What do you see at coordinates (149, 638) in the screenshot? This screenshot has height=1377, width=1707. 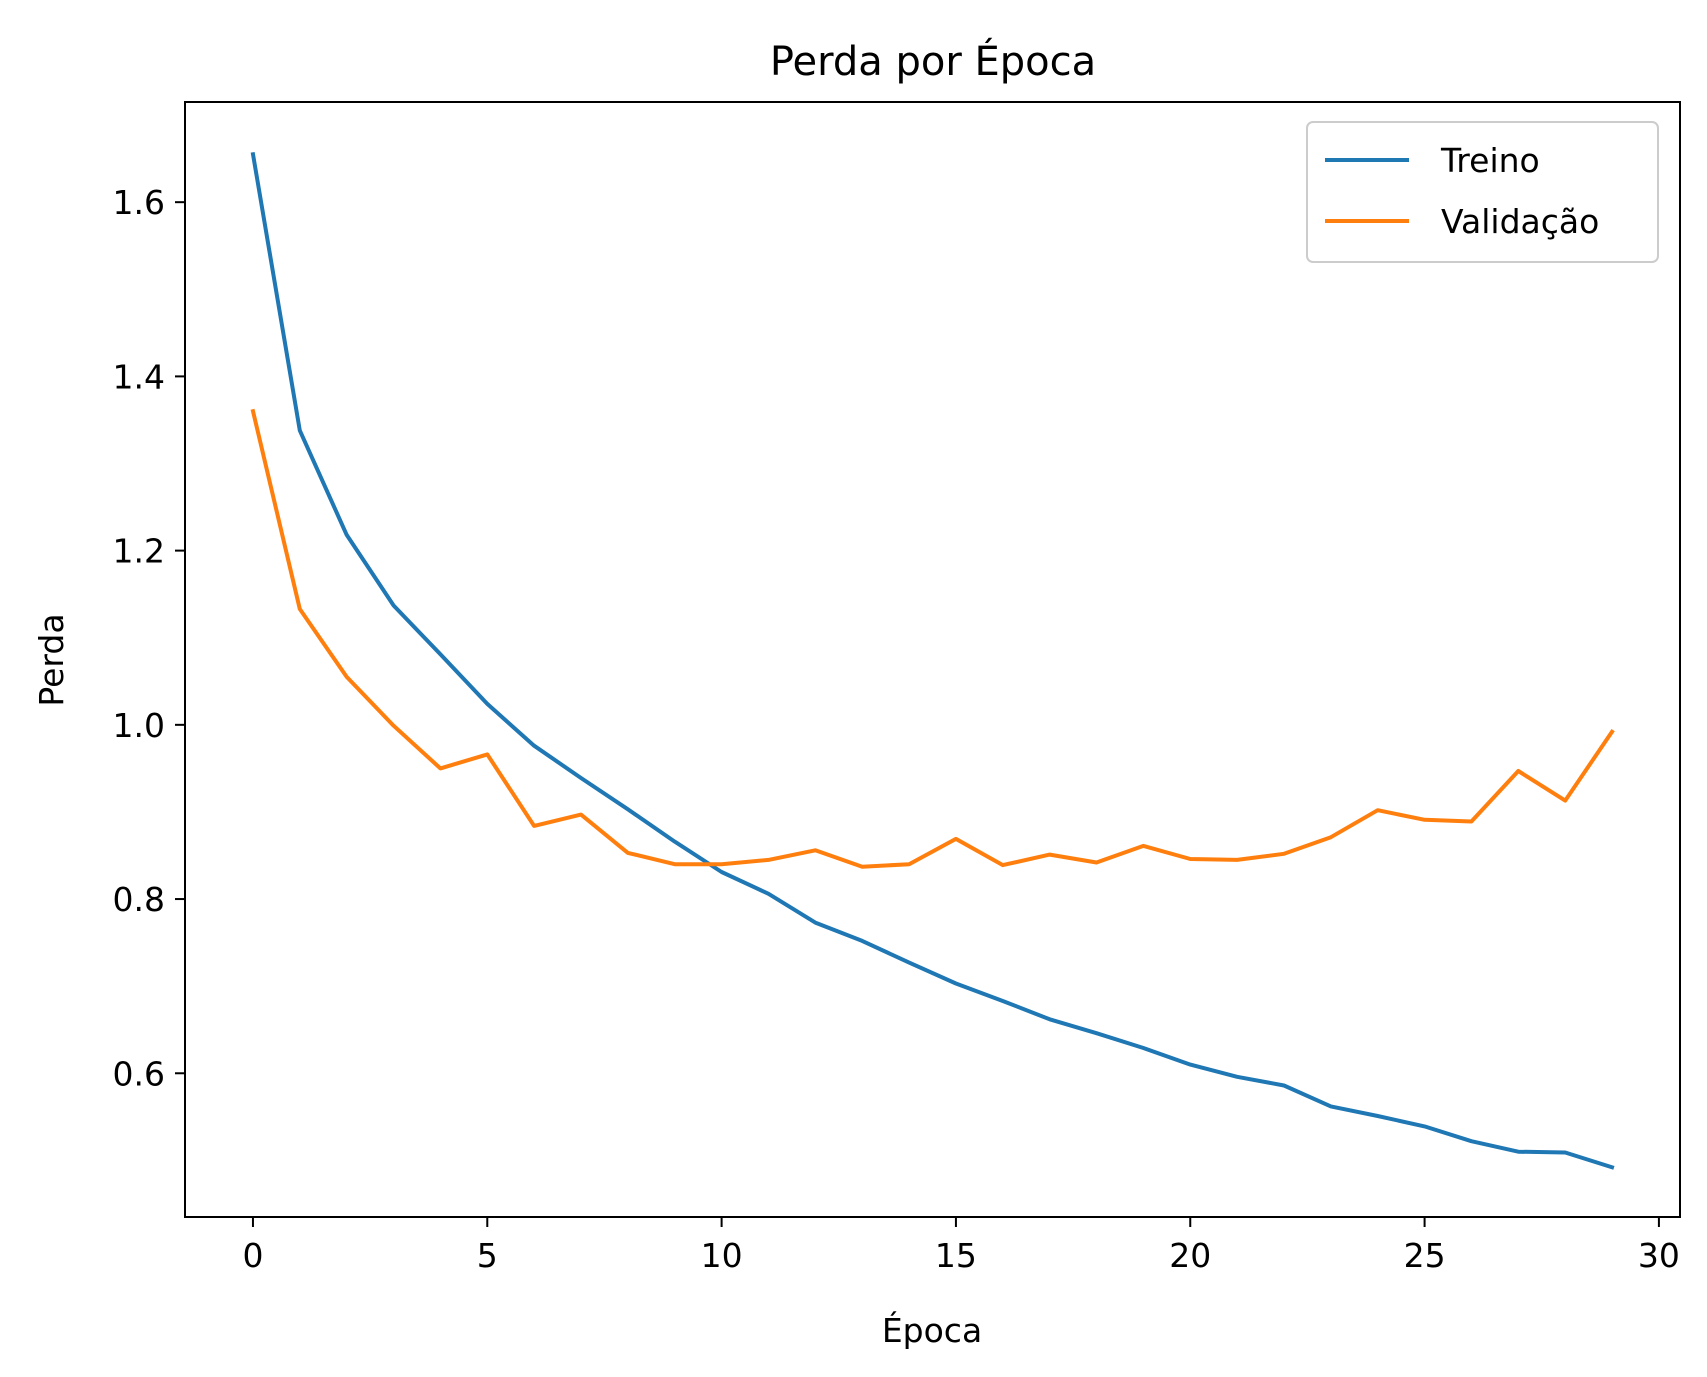 I see `y-axis: 0.6 0.8 1.0 1.2 1.4 1.6` at bounding box center [149, 638].